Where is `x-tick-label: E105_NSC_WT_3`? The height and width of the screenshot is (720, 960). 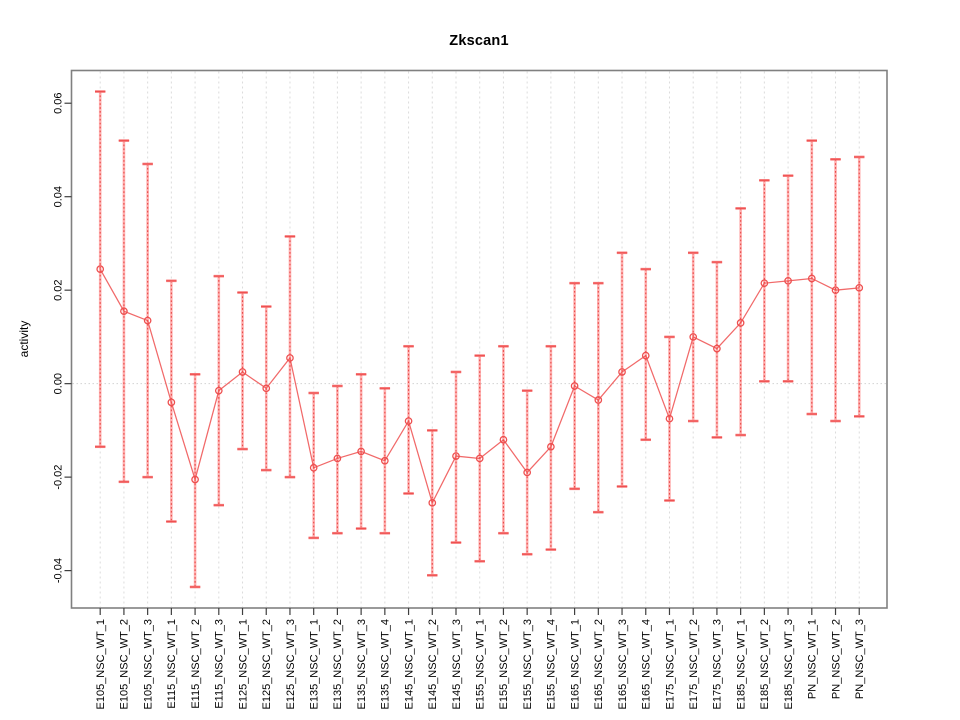
x-tick-label: E105_NSC_WT_3 is located at coordinates (148, 664).